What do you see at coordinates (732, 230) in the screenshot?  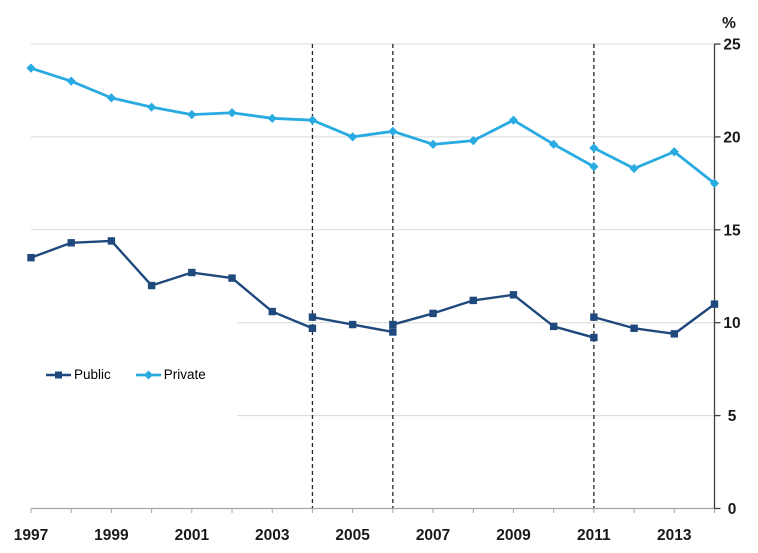 I see `svg-text: 15` at bounding box center [732, 230].